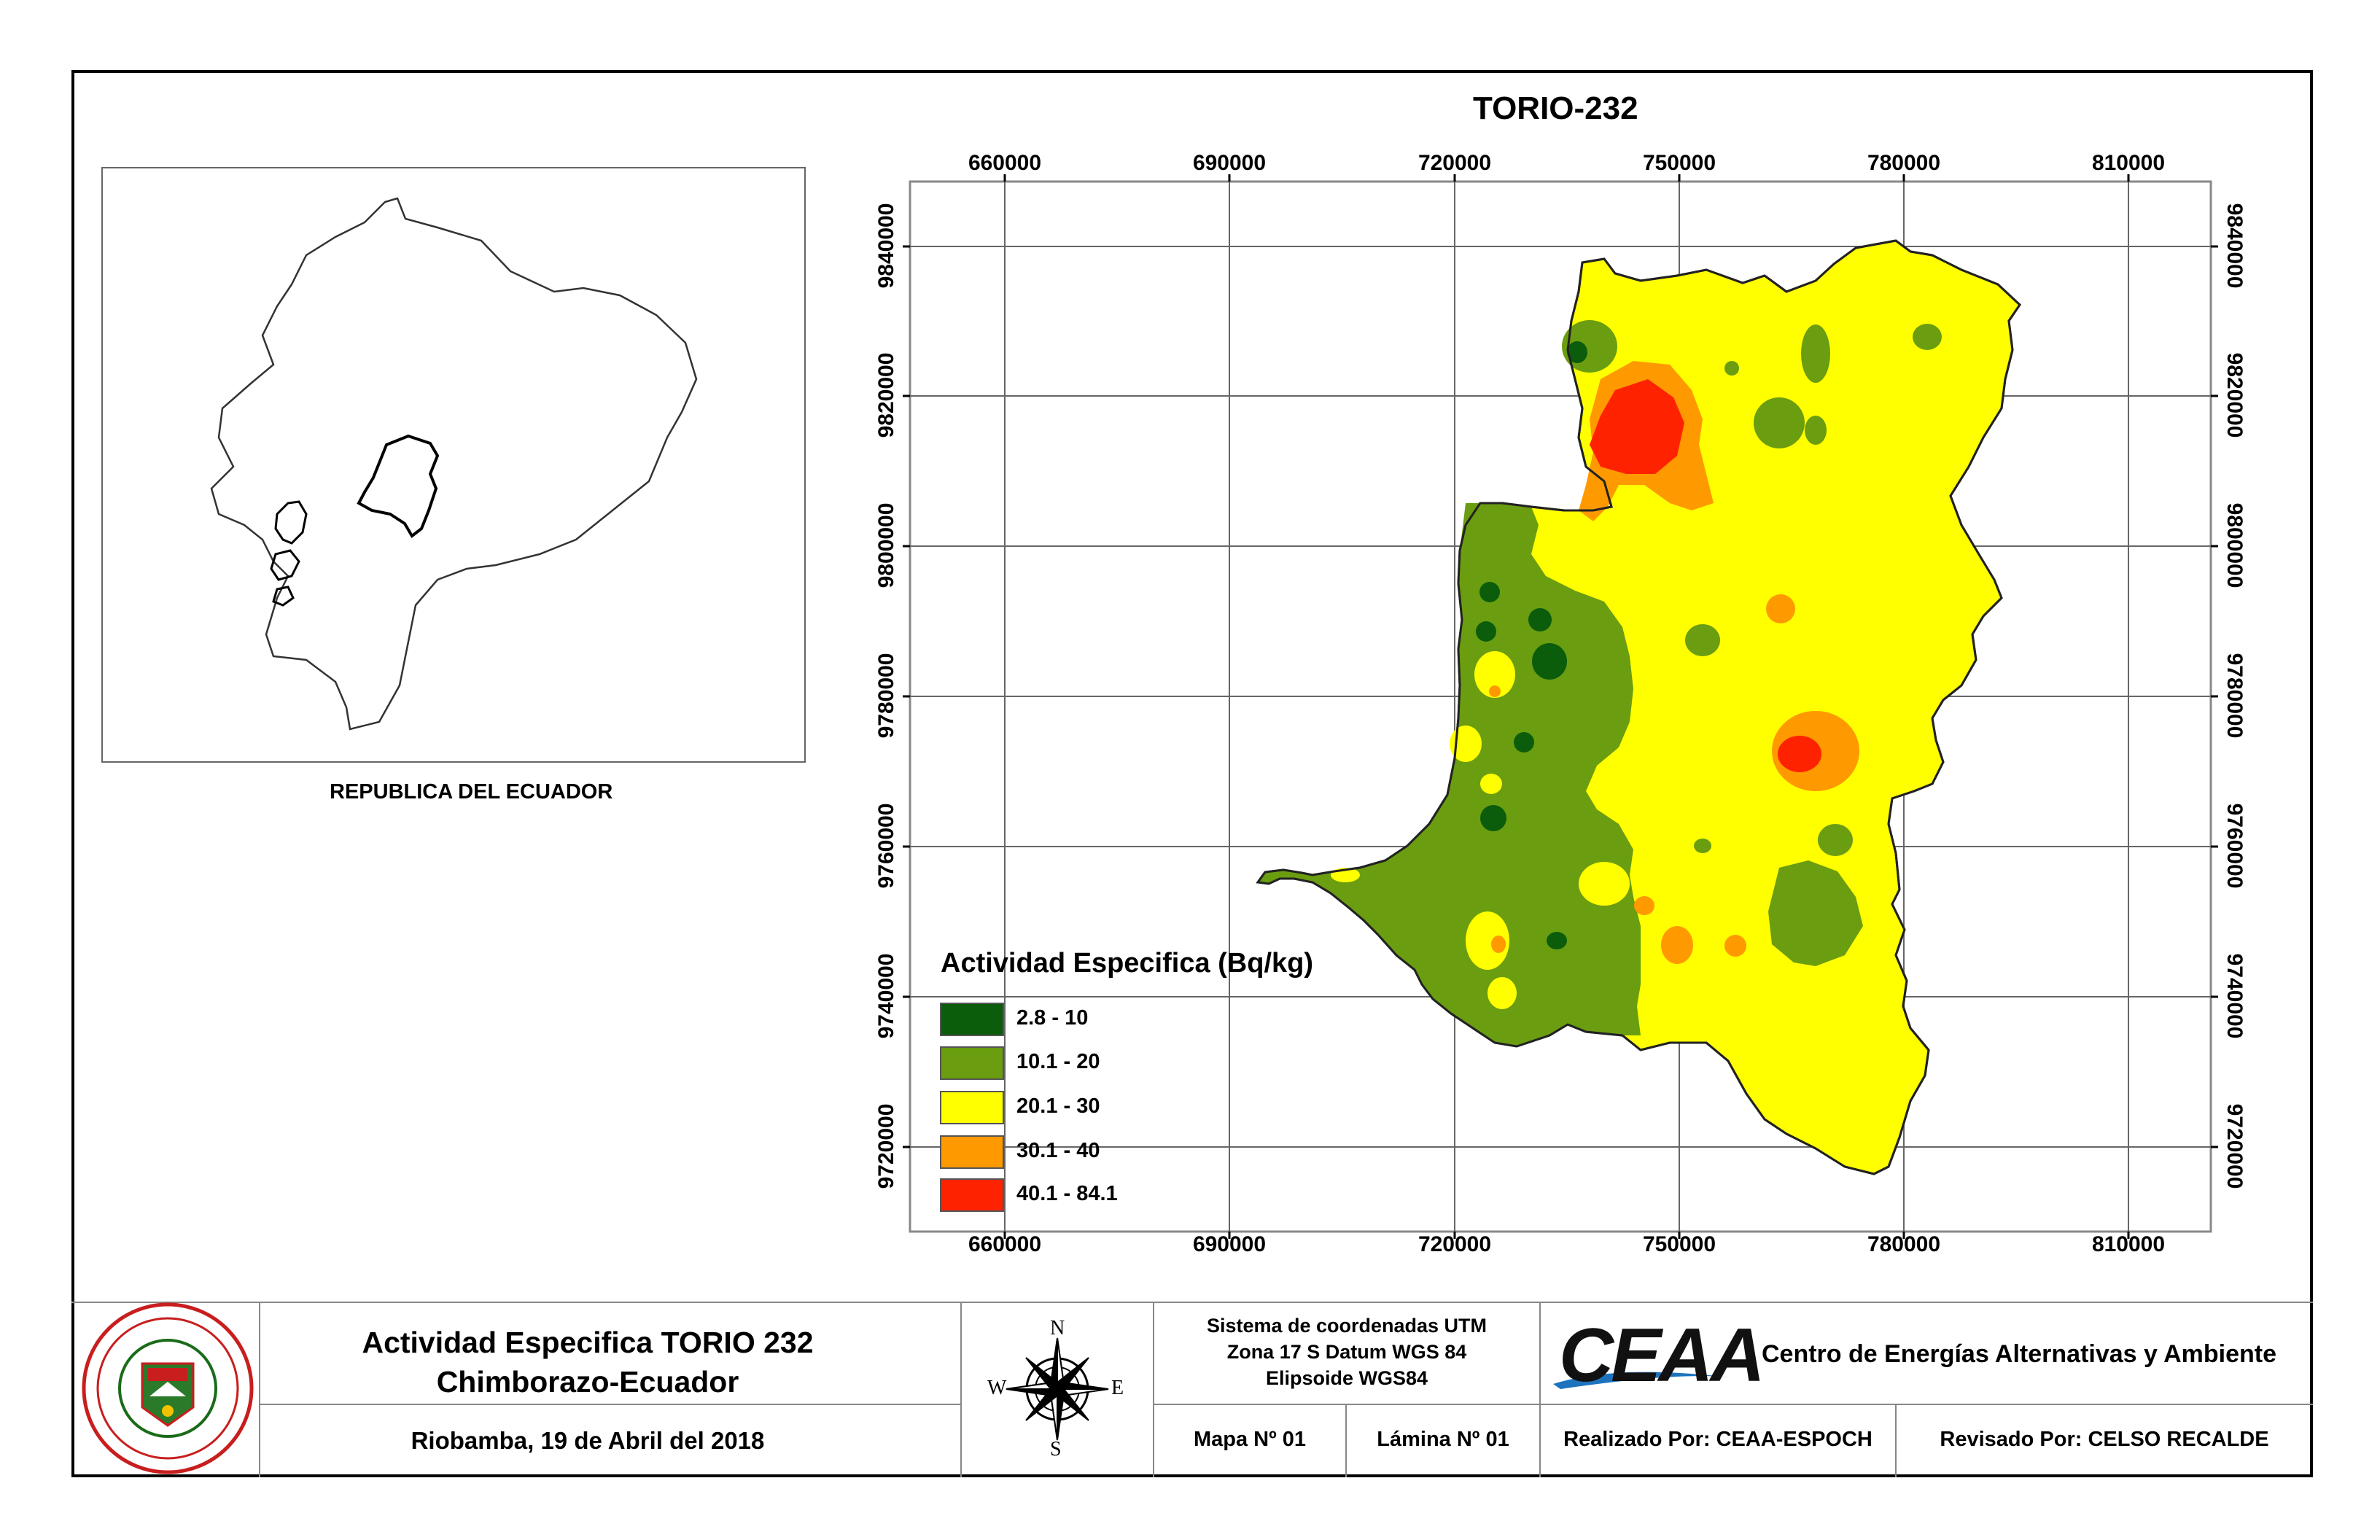 The image size is (2380, 1540). What do you see at coordinates (2128, 163) in the screenshot?
I see `x-tick-top-label: 810000` at bounding box center [2128, 163].